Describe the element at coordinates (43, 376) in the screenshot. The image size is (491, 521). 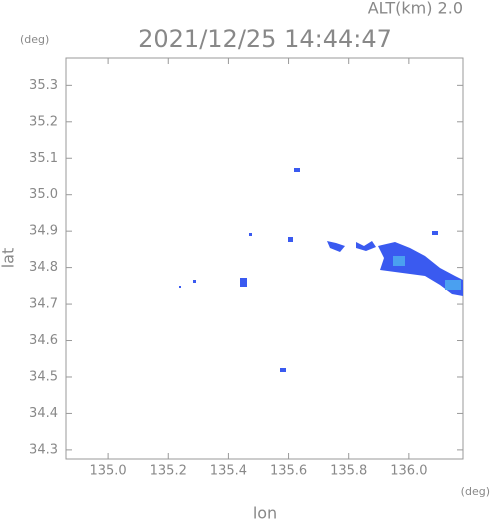
I see `y-tick-label: 34.5` at that location.